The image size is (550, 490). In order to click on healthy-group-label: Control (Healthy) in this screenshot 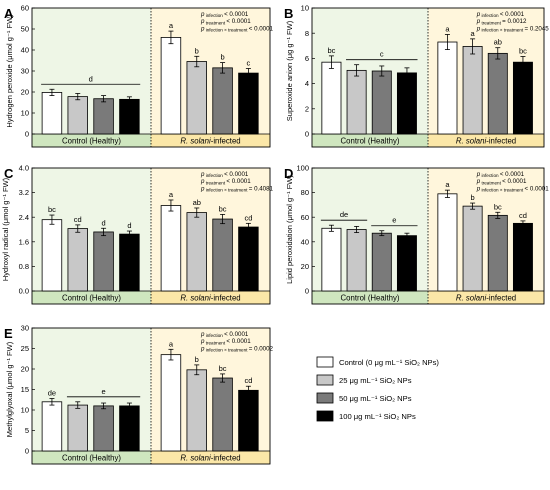, I will do `click(91, 141)`.